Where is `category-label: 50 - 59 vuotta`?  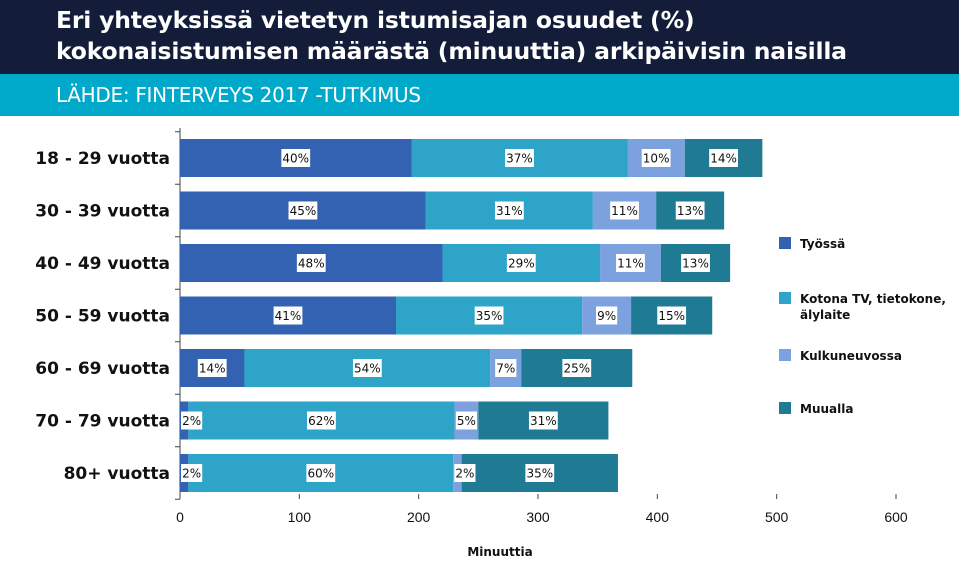 category-label: 50 - 59 vuotta is located at coordinates (102, 317).